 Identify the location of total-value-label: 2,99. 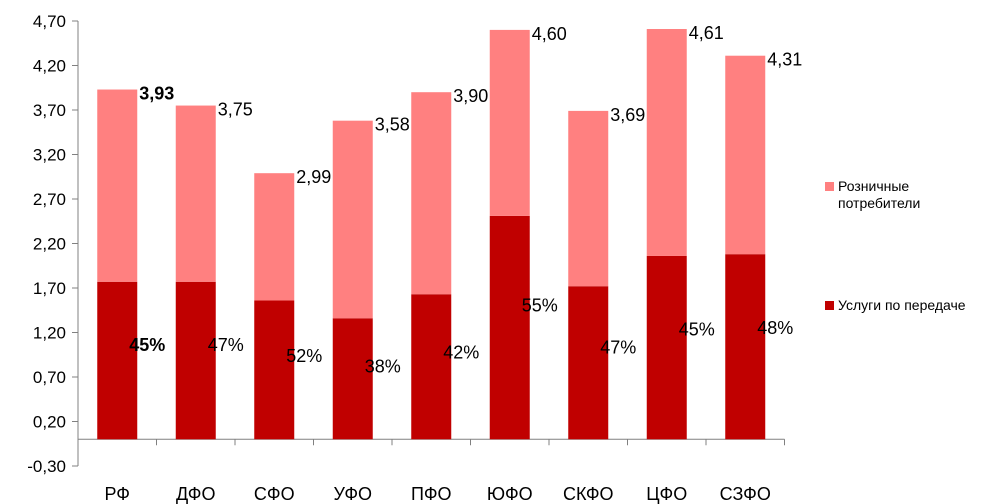
(313, 177).